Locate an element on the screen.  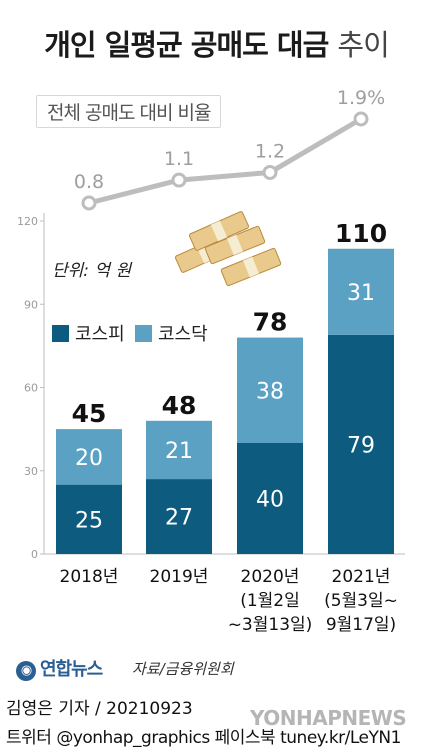
bar-value-label: 38 is located at coordinates (270, 391).